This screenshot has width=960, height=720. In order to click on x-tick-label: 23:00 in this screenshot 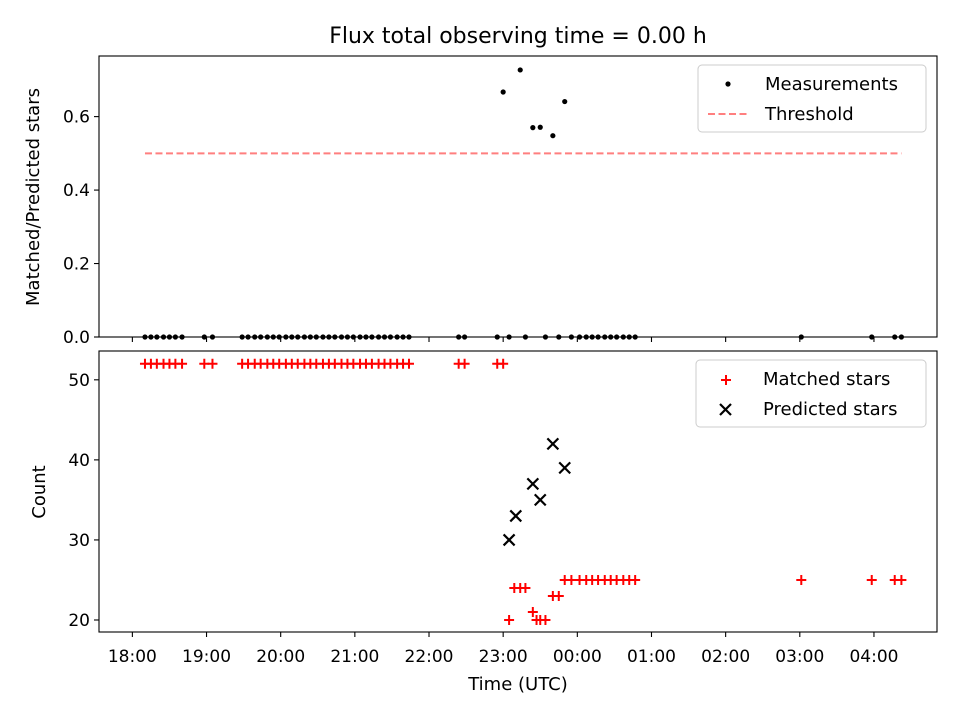, I will do `click(503, 657)`.